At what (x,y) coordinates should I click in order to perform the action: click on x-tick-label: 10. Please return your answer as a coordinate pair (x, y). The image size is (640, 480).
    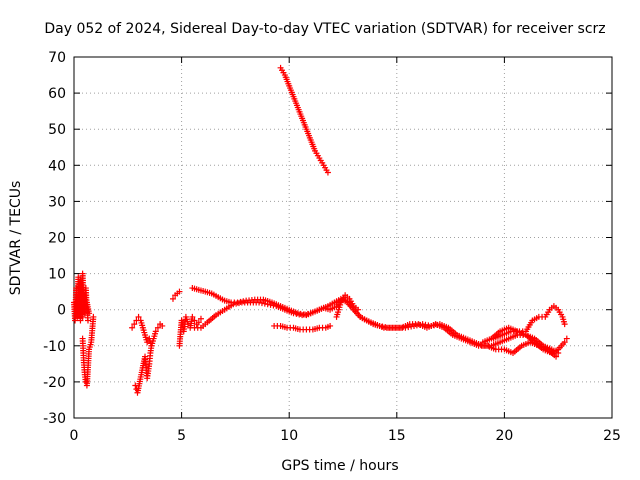
    Looking at the image, I should click on (289, 436).